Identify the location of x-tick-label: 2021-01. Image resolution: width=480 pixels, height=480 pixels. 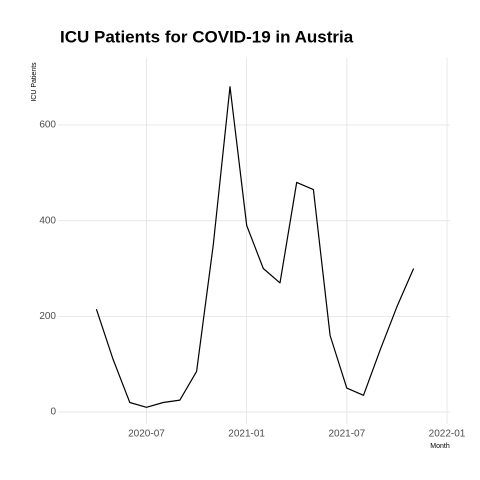
(246, 434).